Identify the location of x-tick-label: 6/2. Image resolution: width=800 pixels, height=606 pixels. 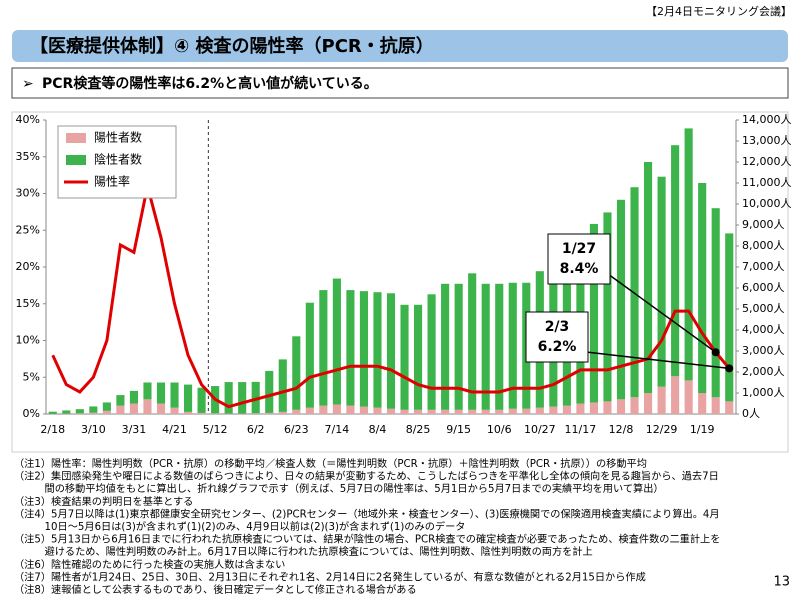
(256, 429).